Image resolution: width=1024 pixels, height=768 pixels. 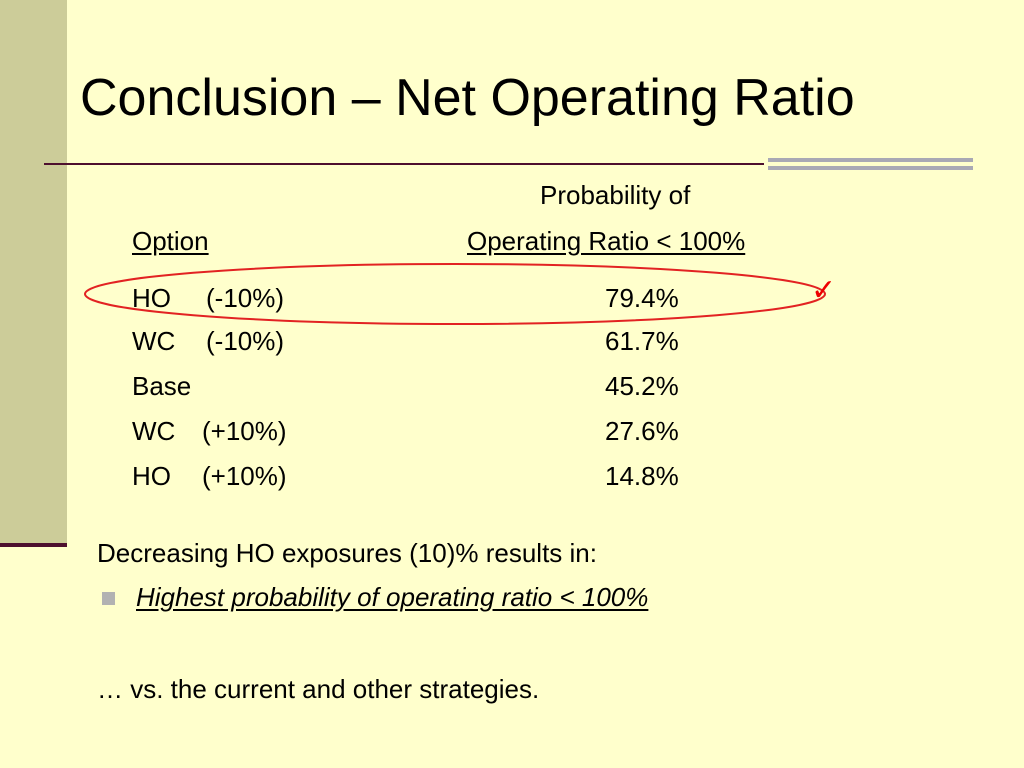 What do you see at coordinates (642, 298) in the screenshot?
I see `row-value: 79.4%` at bounding box center [642, 298].